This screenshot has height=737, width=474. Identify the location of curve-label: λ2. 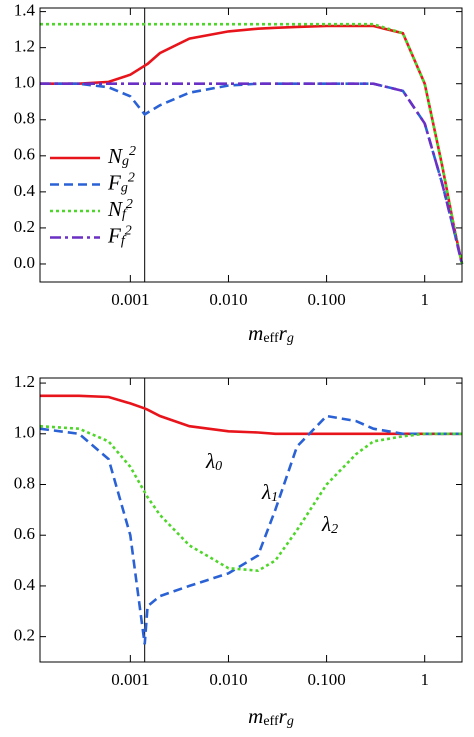
(329, 525).